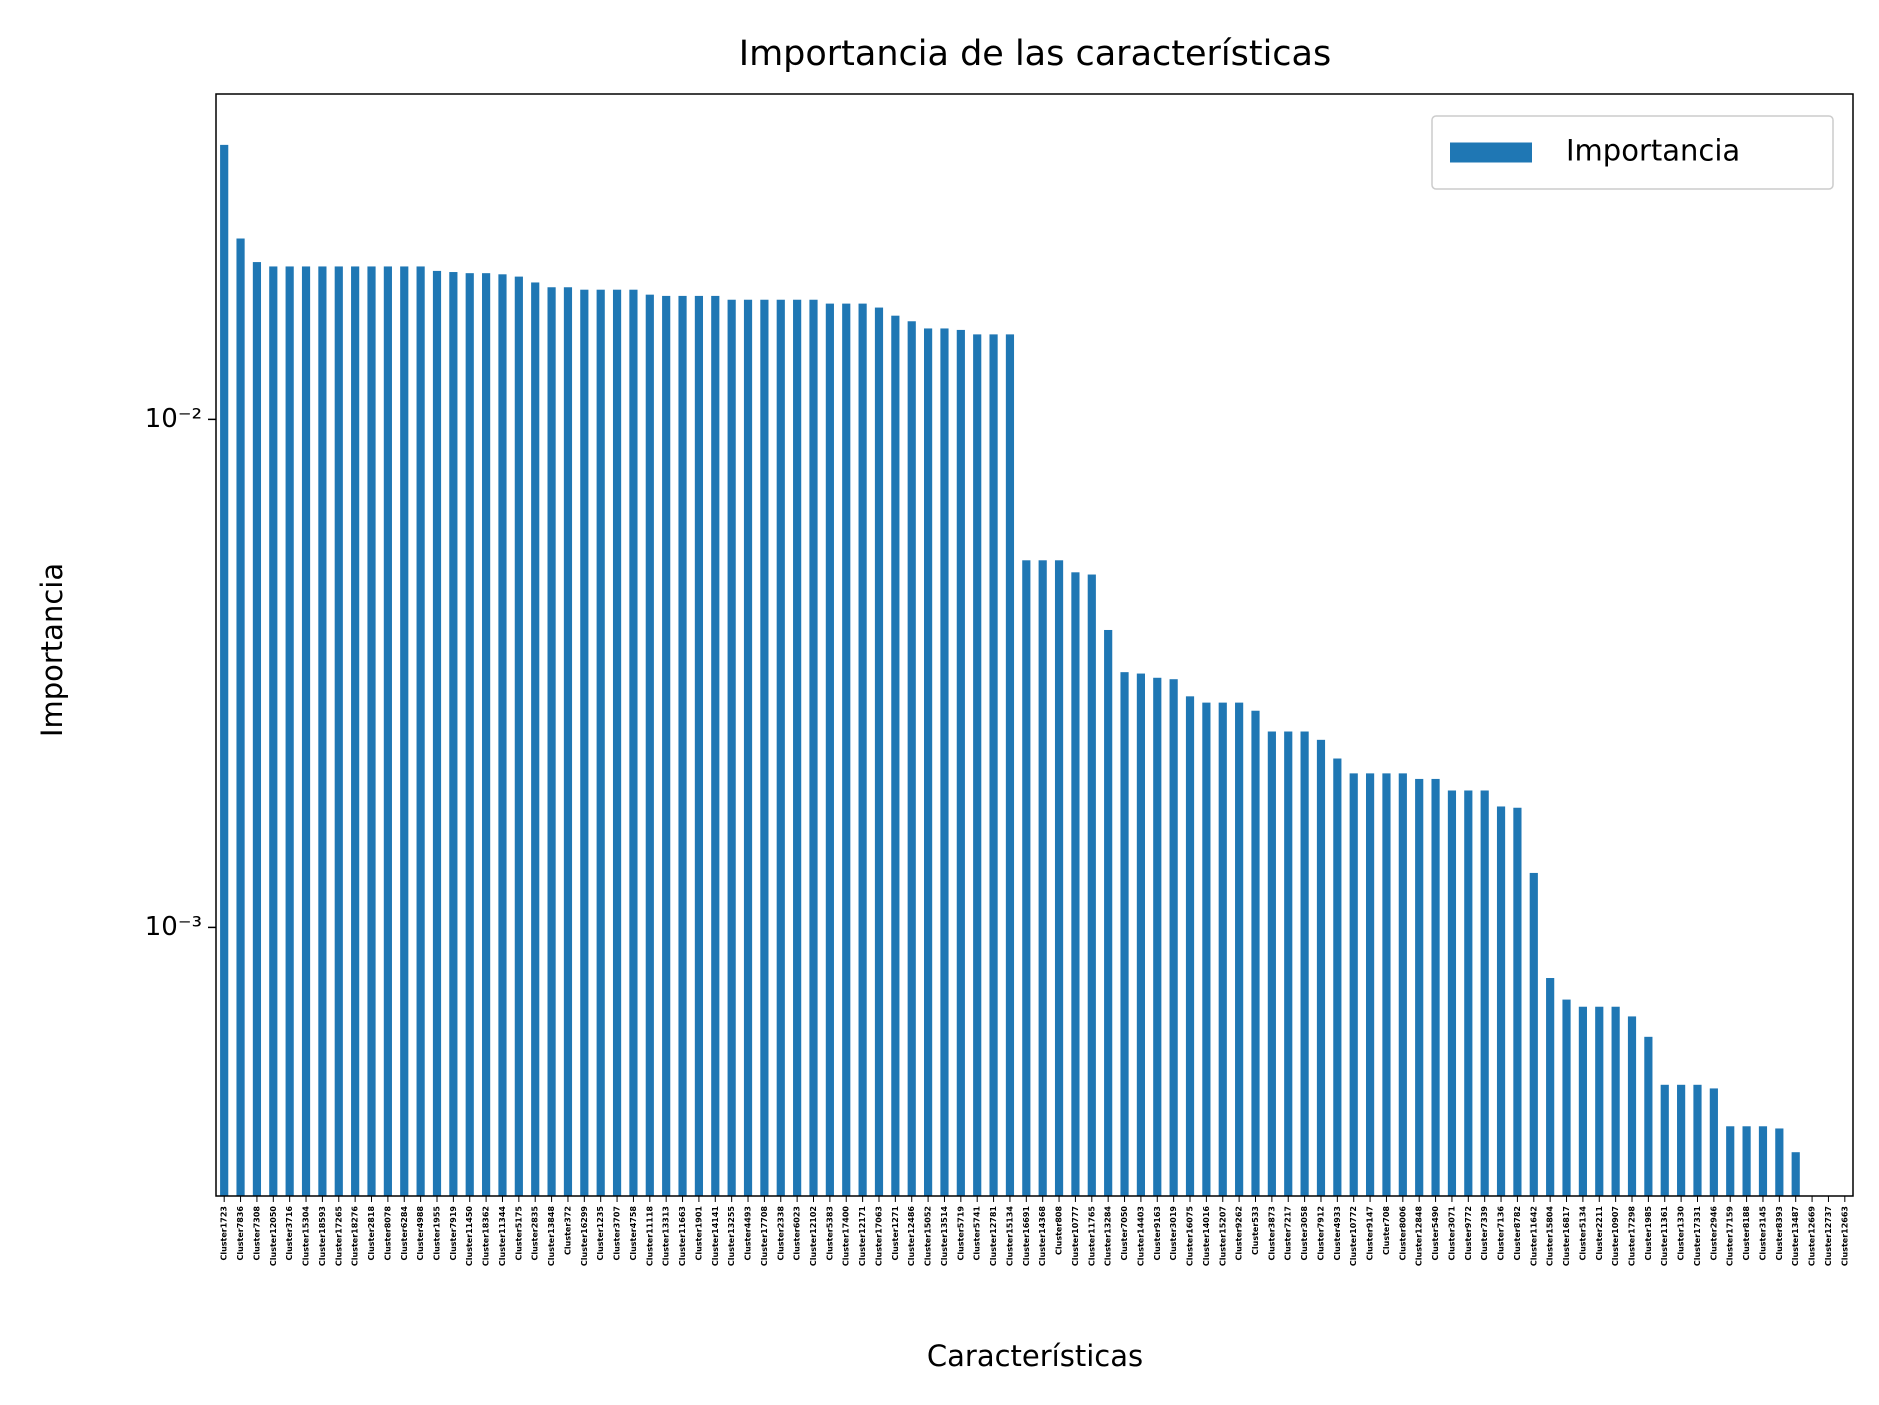  Describe the element at coordinates (682, 1236) in the screenshot. I see `x-tick-label: Cluster11663` at that location.